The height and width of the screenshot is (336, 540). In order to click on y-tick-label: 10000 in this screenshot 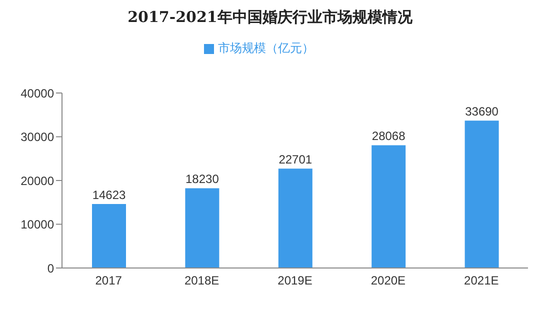, I will do `click(37, 225)`.